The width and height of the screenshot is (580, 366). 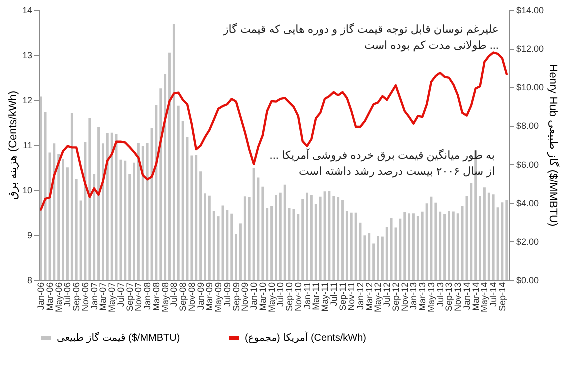 What do you see at coordinates (263, 297) in the screenshot?
I see `x-tick-label: Mar-10` at bounding box center [263, 297].